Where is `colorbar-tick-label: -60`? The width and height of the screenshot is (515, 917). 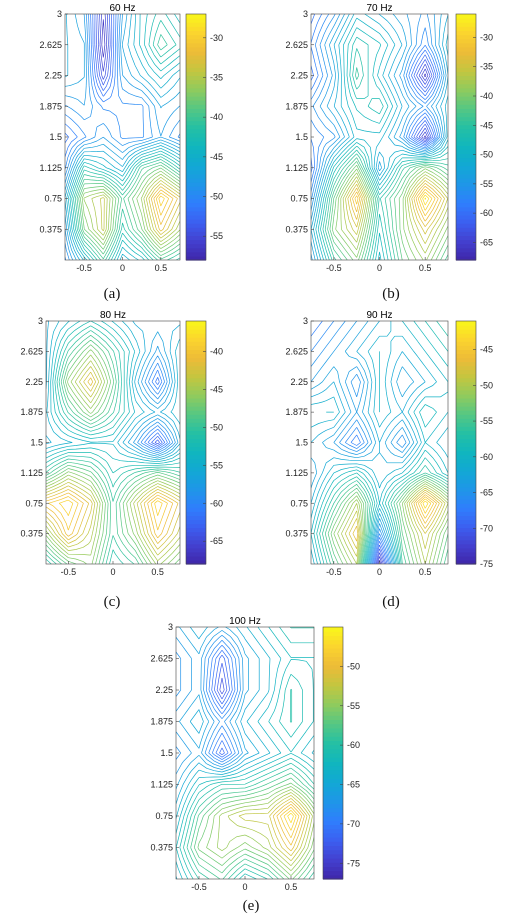 colorbar-tick-label: -60 is located at coordinates (353, 745).